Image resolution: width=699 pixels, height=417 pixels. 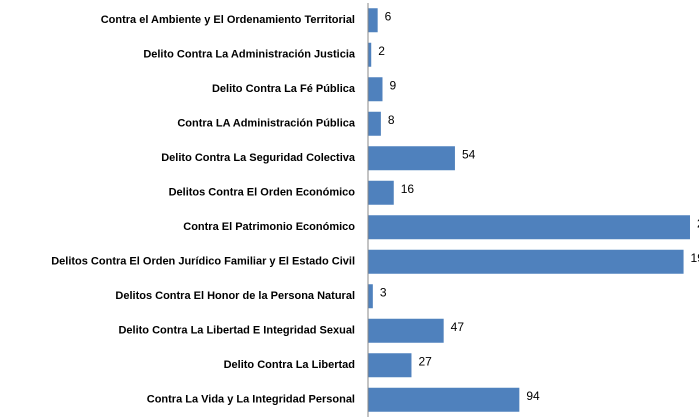 I want to click on category-label: Contra La Vida y La Integridad Personal, so click(x=251, y=400).